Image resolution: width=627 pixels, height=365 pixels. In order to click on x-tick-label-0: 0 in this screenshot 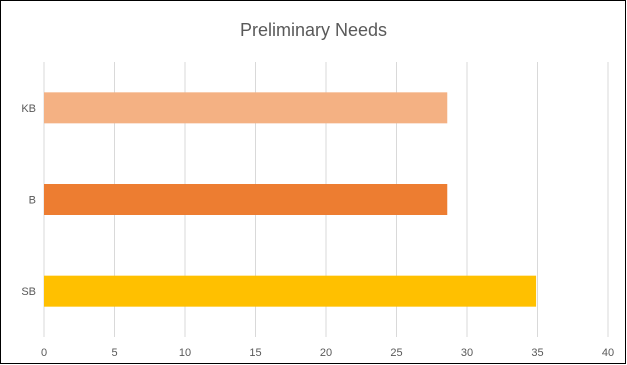, I will do `click(44, 353)`.